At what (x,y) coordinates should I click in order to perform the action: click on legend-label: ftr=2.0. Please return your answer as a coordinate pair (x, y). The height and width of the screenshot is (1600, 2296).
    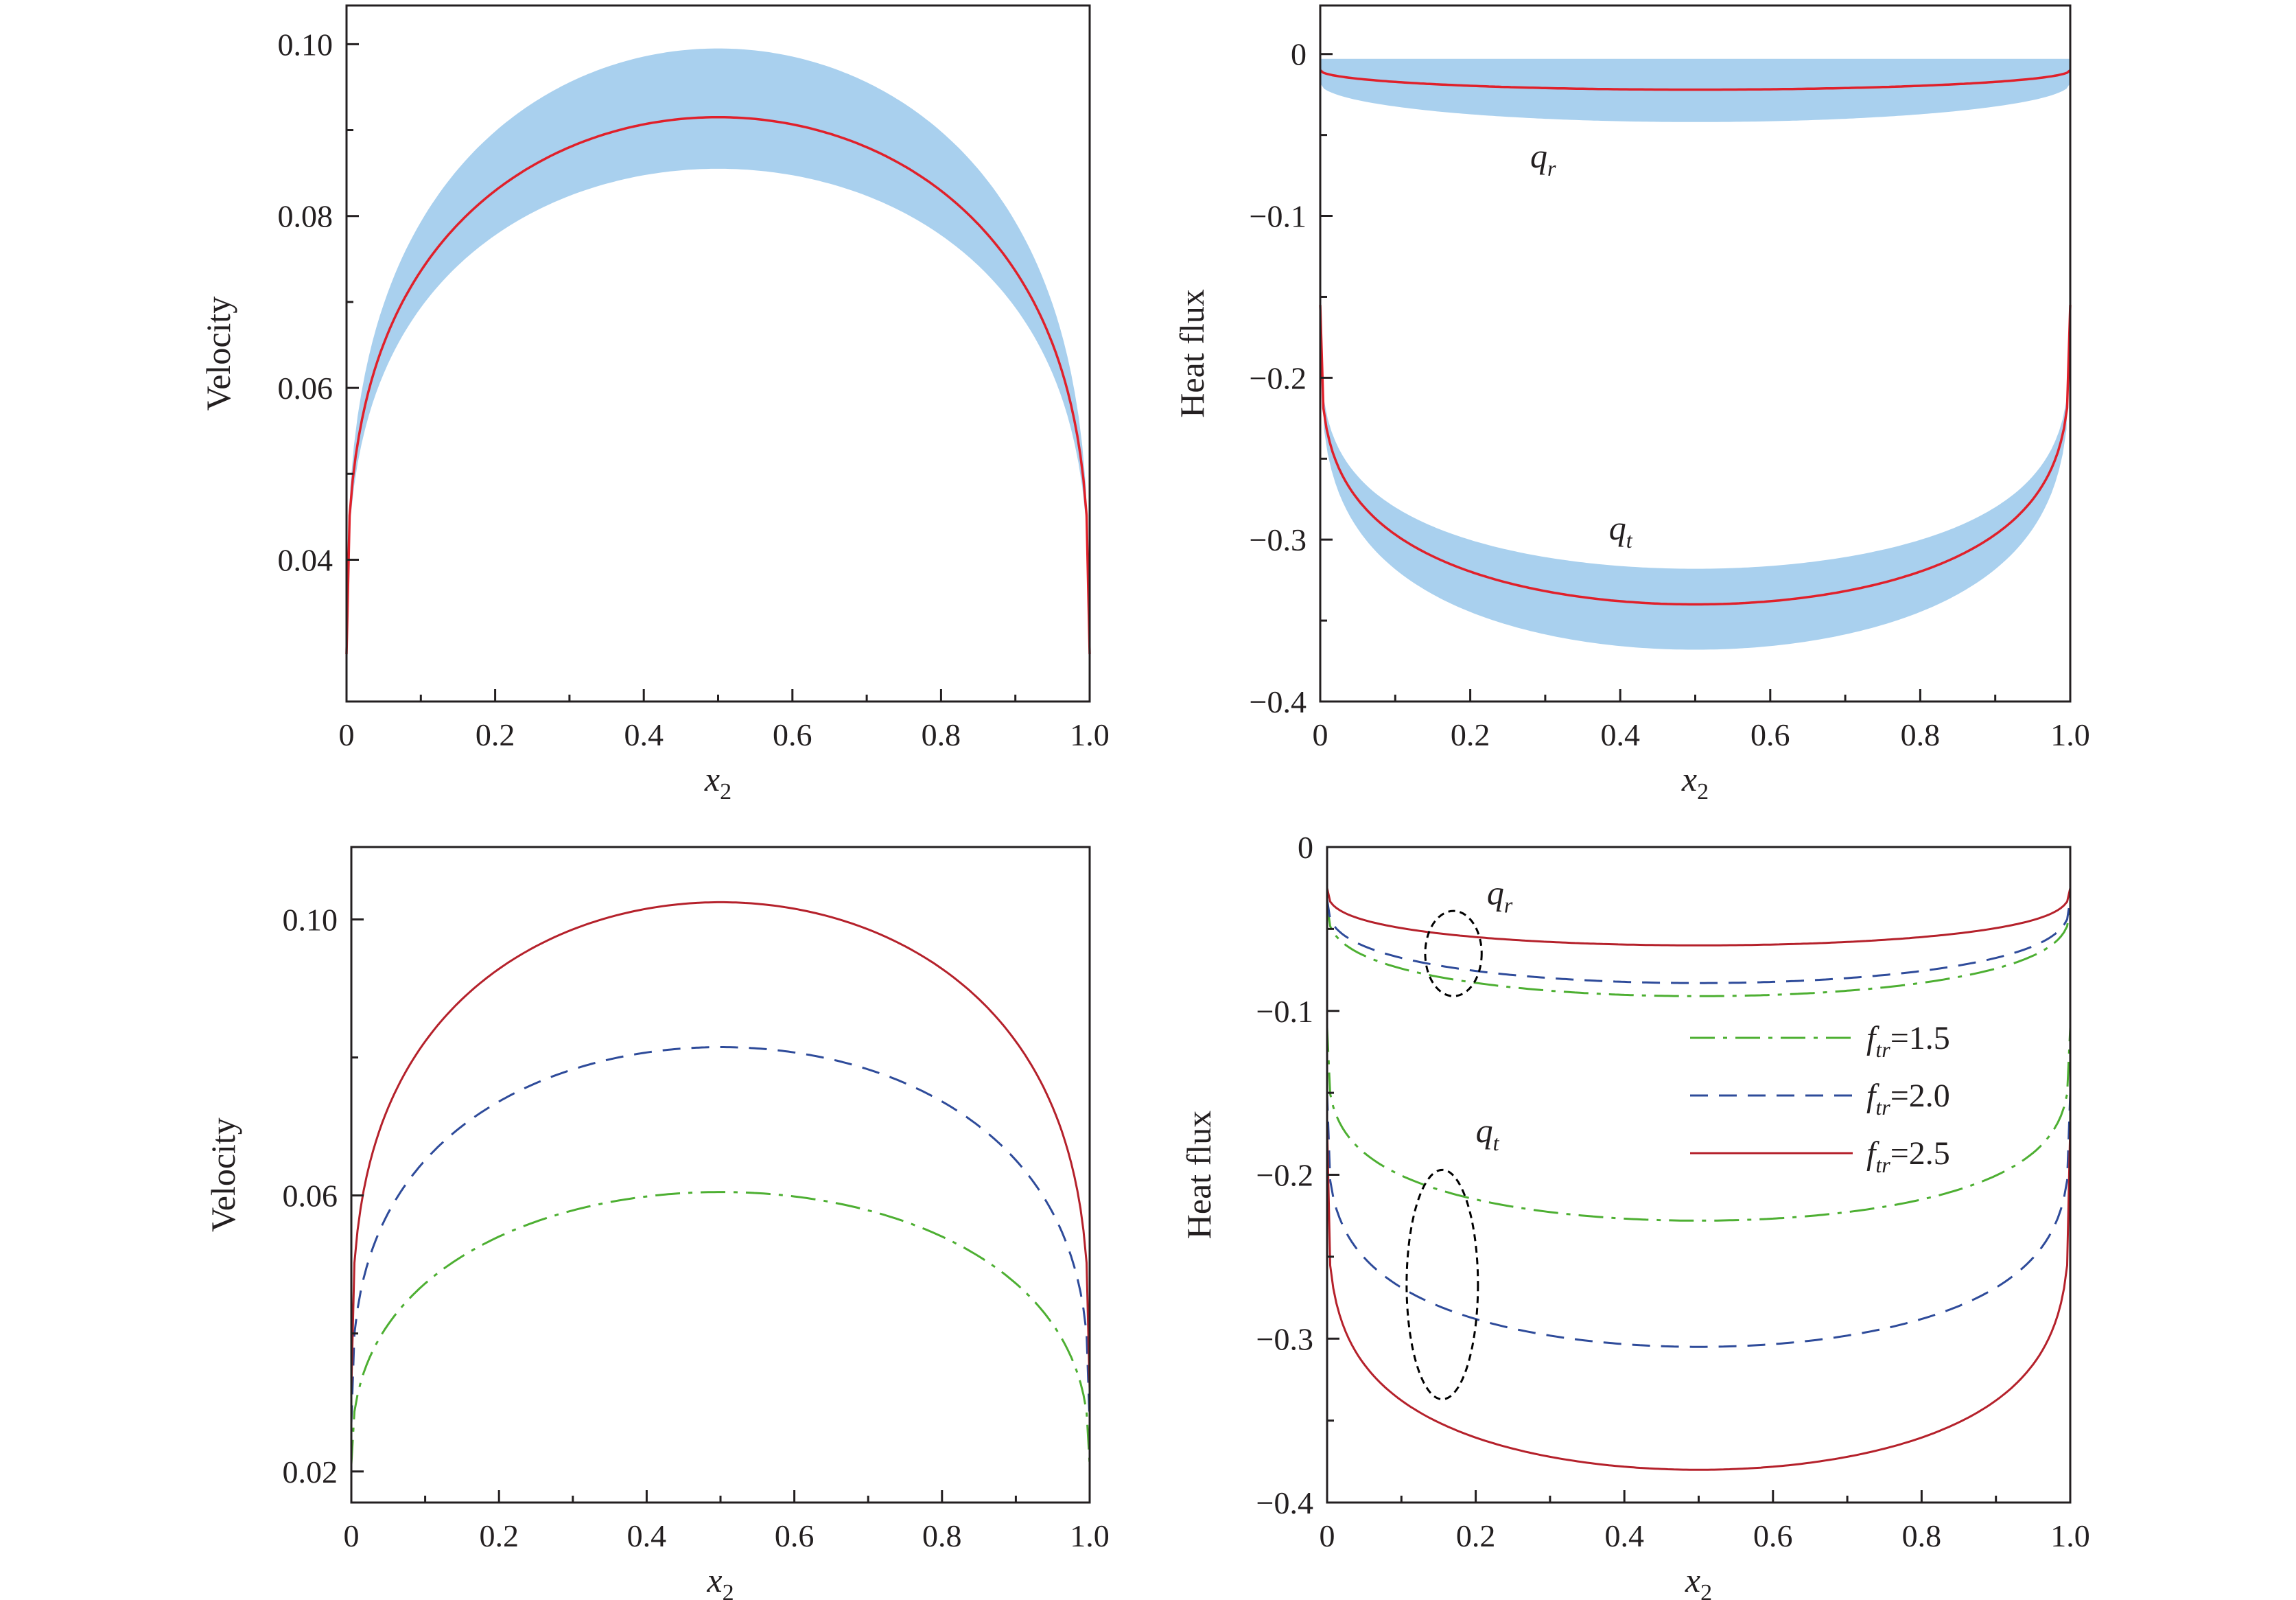
    Looking at the image, I should click on (1908, 1099).